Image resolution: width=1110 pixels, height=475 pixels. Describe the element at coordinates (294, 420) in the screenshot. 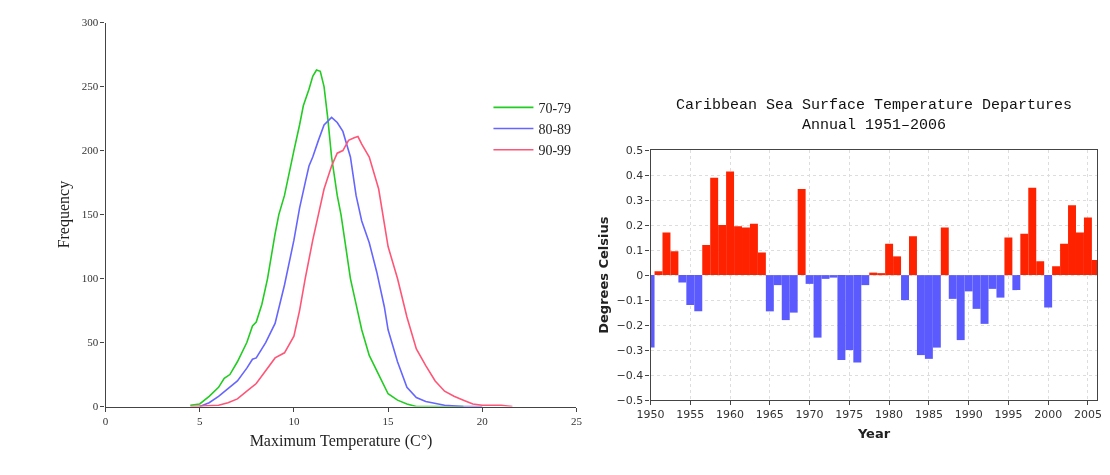

I see `x-tick-label: 10` at that location.